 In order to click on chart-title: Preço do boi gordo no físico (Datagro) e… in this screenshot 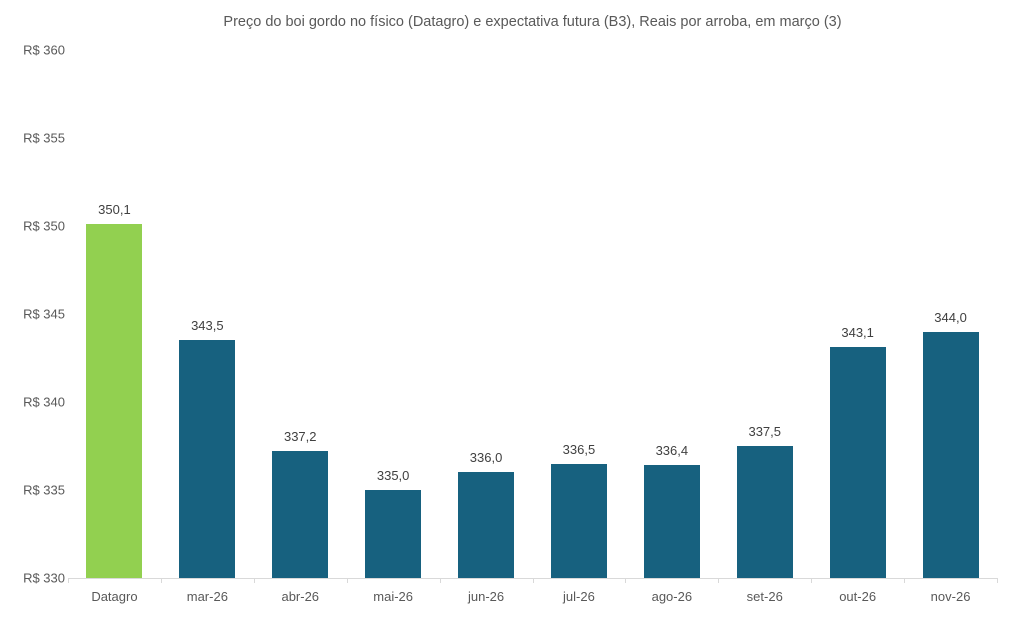, I will do `click(532, 22)`.